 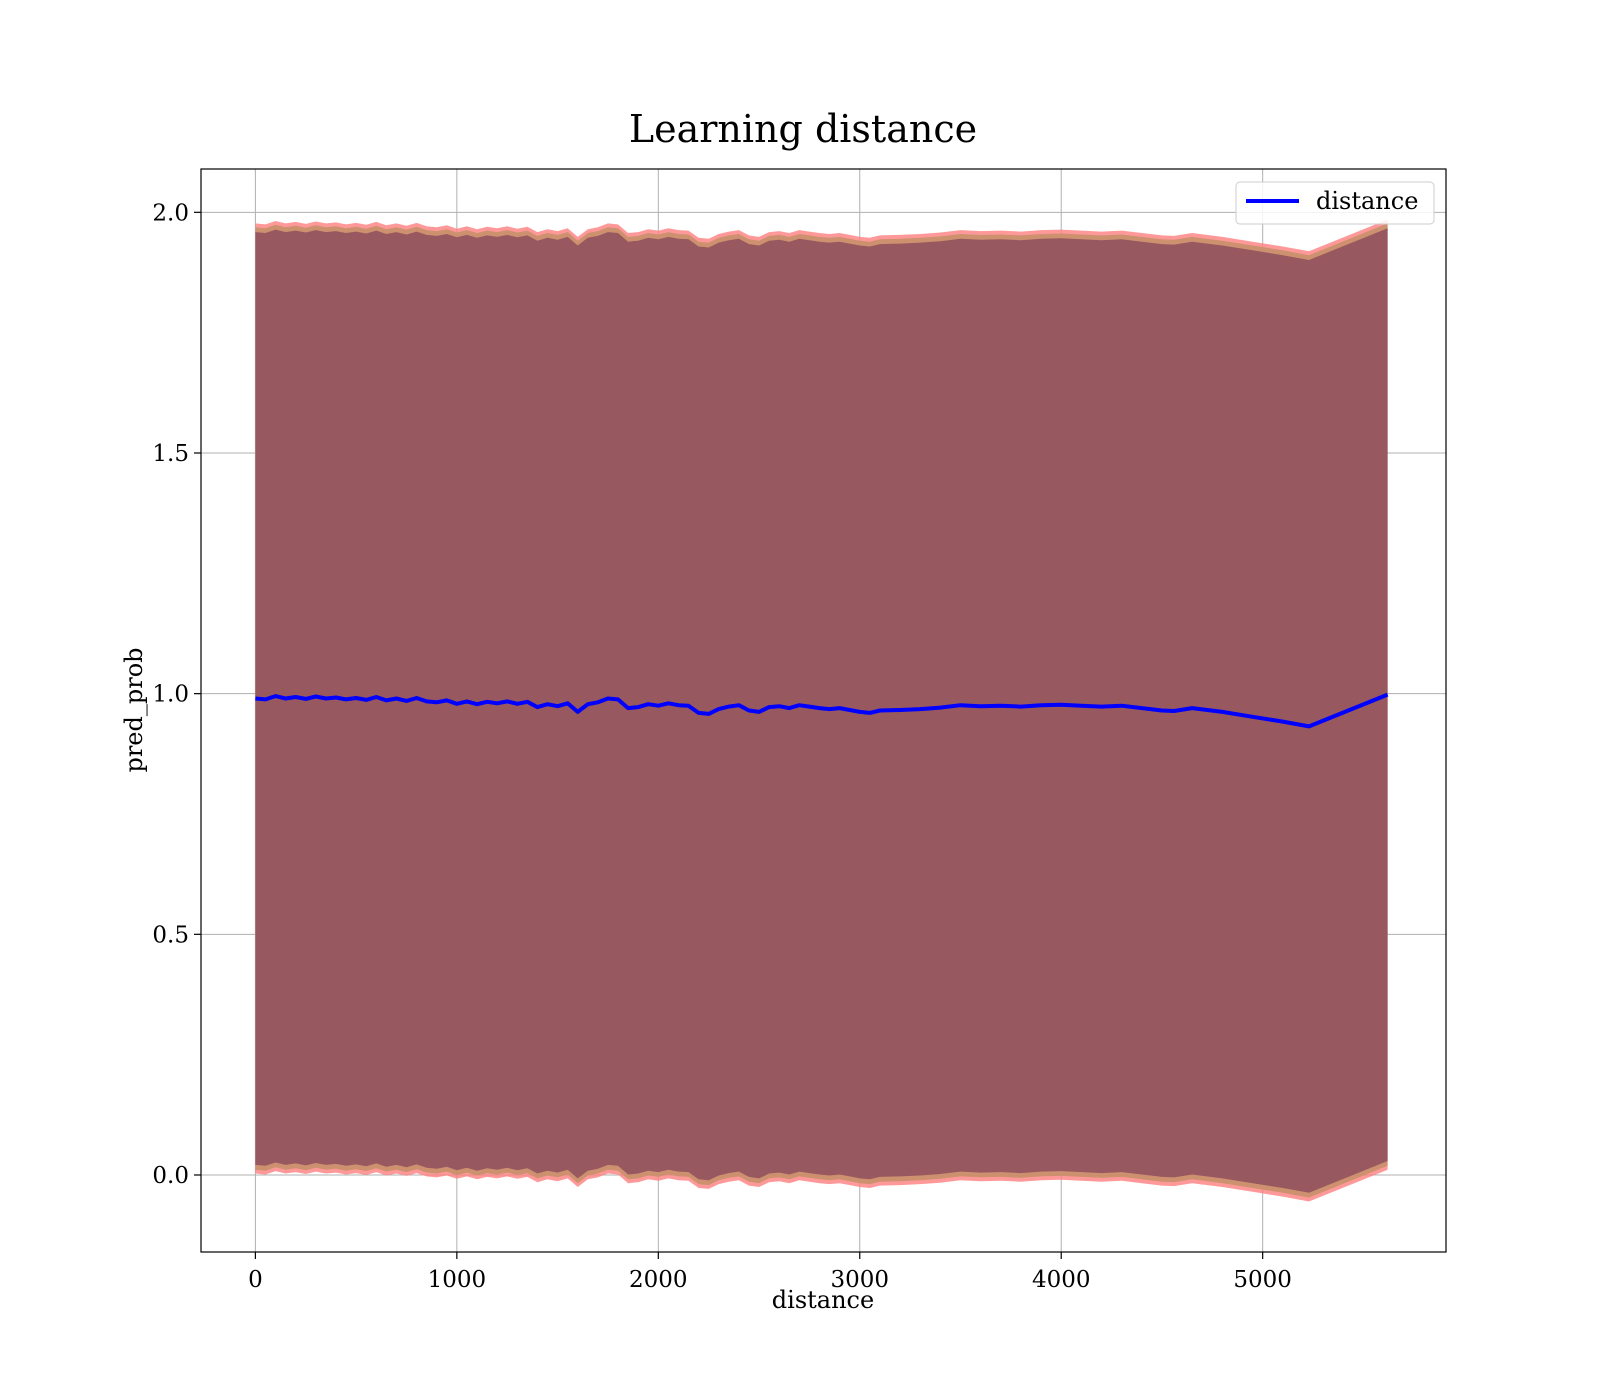 I want to click on legend-box, so click(x=1335, y=203).